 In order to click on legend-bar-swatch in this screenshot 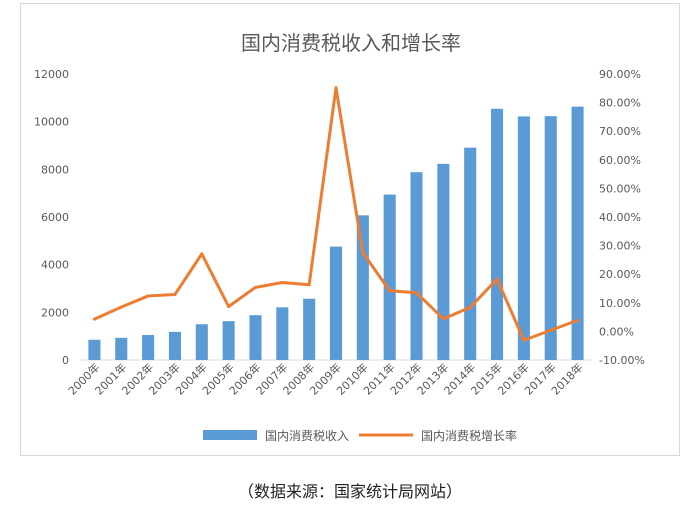, I will do `click(230, 435)`.